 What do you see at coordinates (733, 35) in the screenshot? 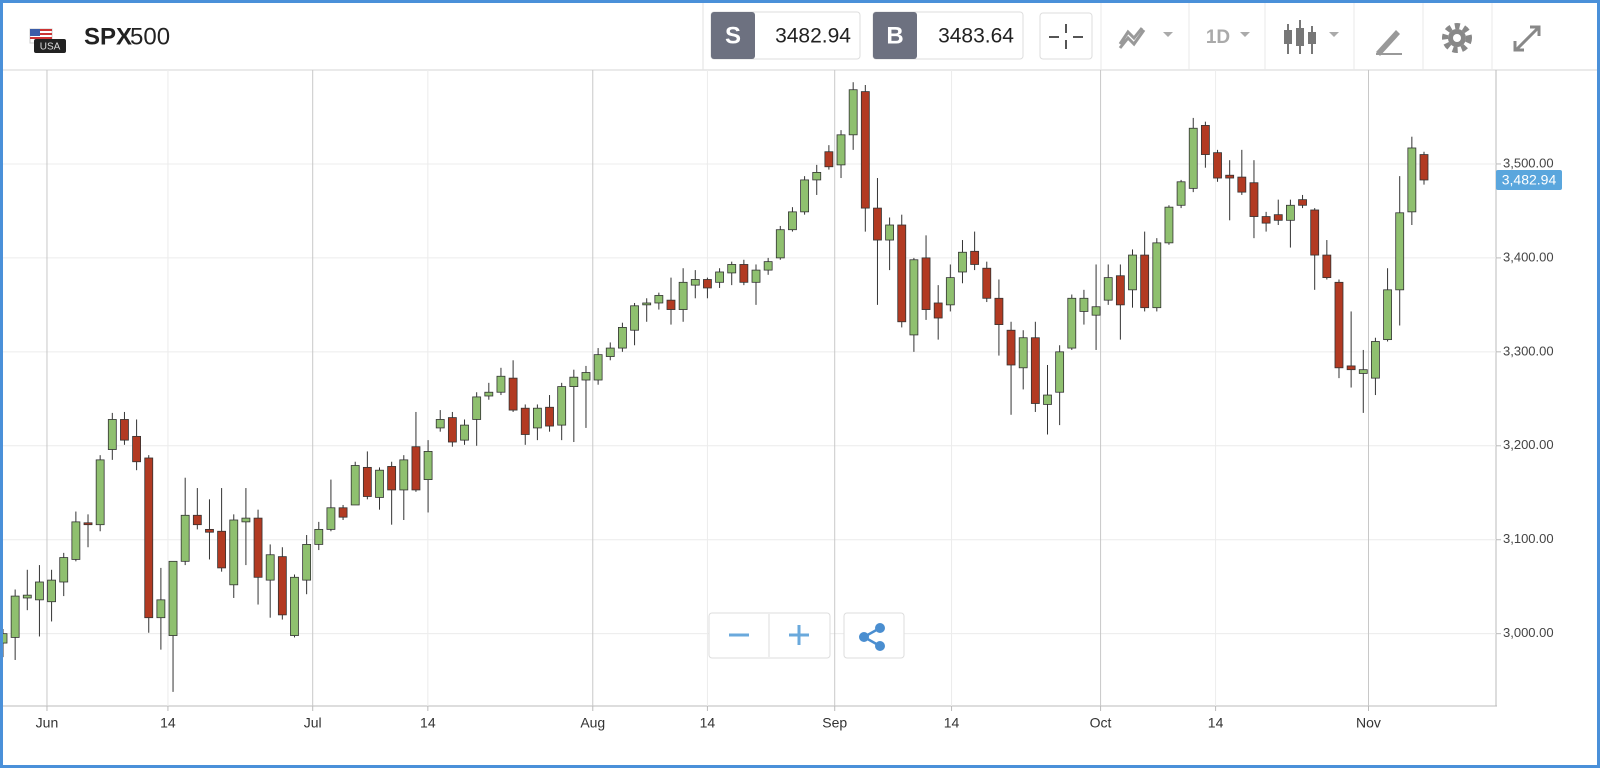
I see `sell-label: S` at bounding box center [733, 35].